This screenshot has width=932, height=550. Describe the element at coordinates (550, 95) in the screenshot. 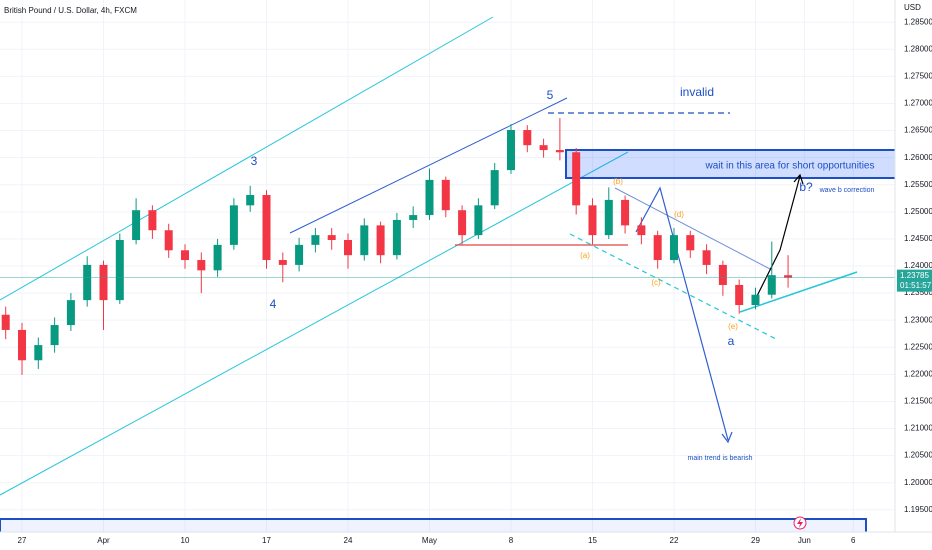

I see `wave-label: 5` at that location.